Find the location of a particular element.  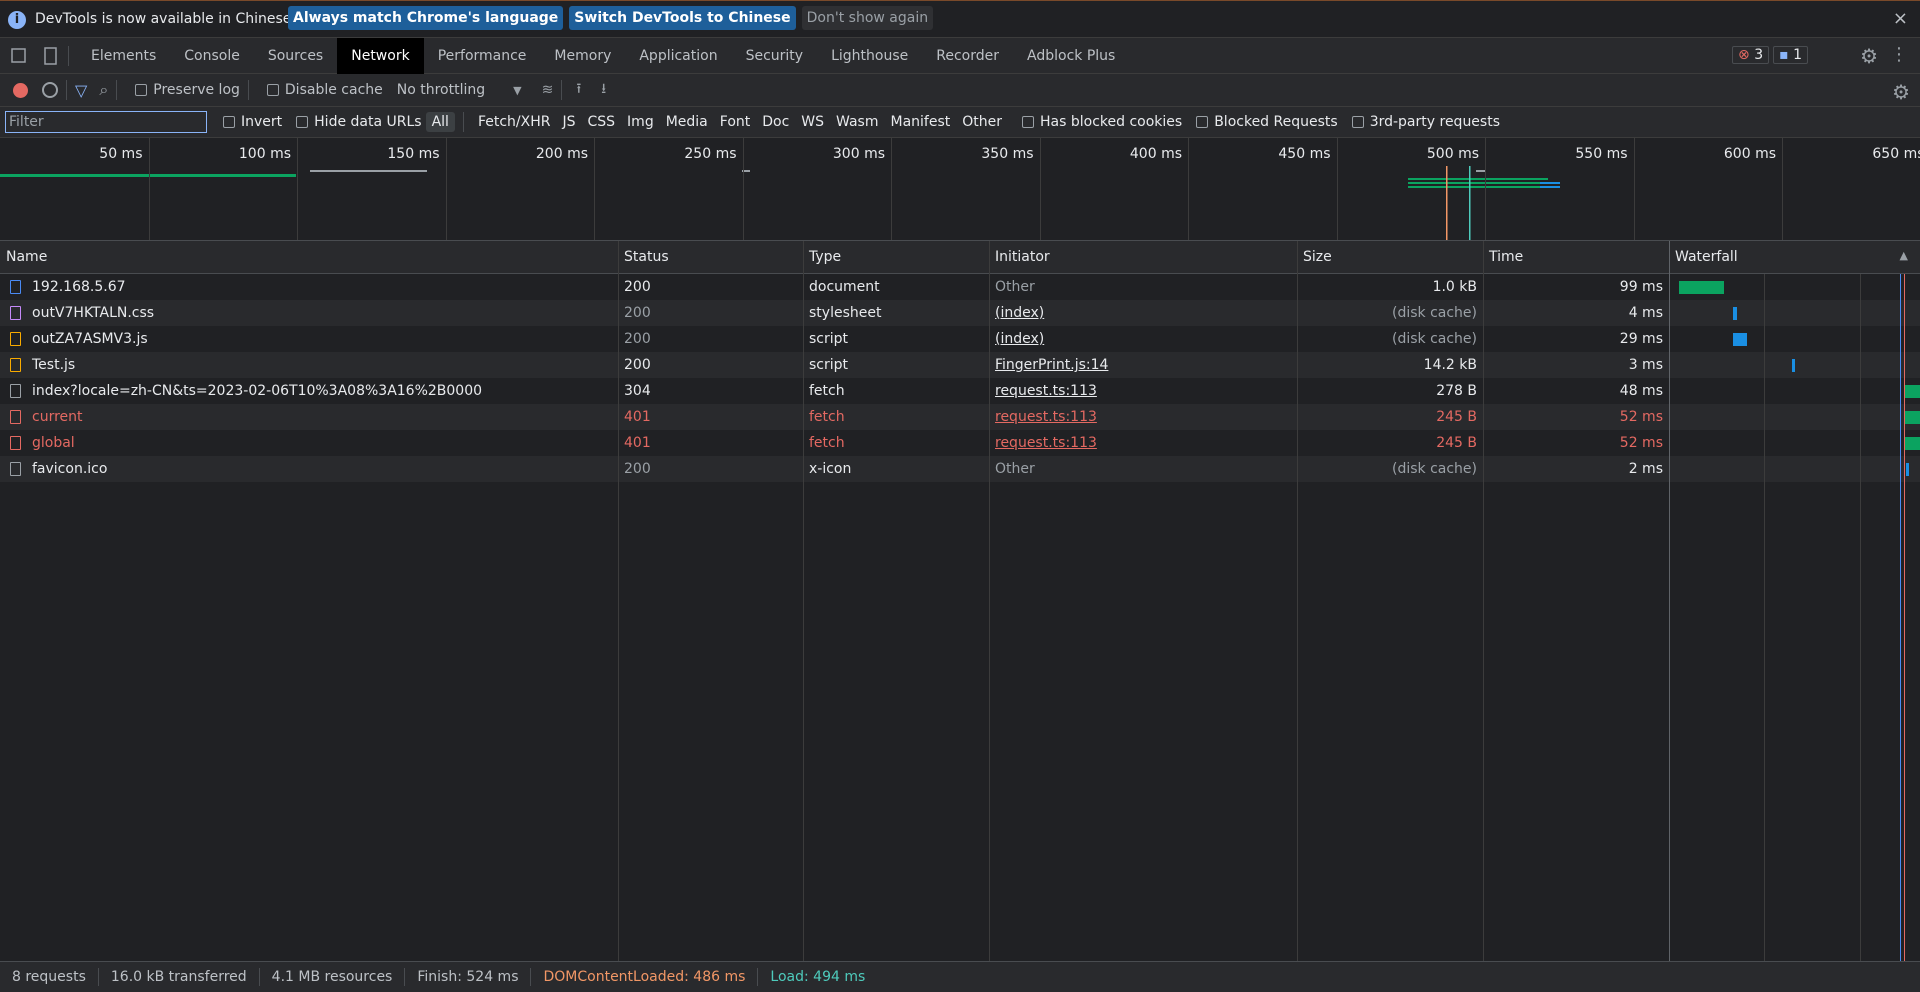

third-party-checkbox is located at coordinates (1357, 122).